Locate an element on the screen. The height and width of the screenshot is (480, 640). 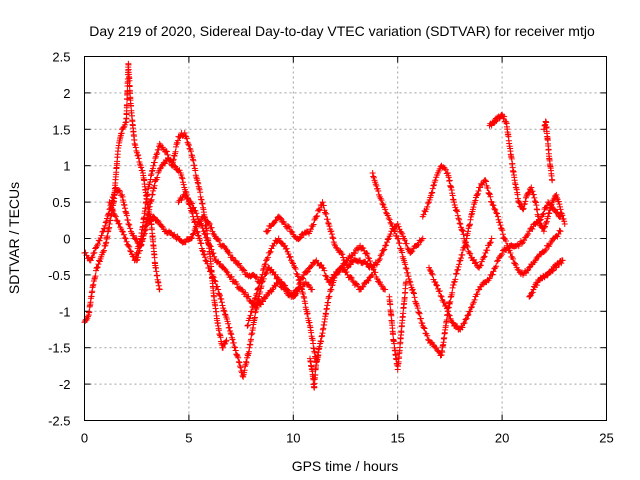
y-axis-label: SDTVAR / TECUs is located at coordinates (14, 238).